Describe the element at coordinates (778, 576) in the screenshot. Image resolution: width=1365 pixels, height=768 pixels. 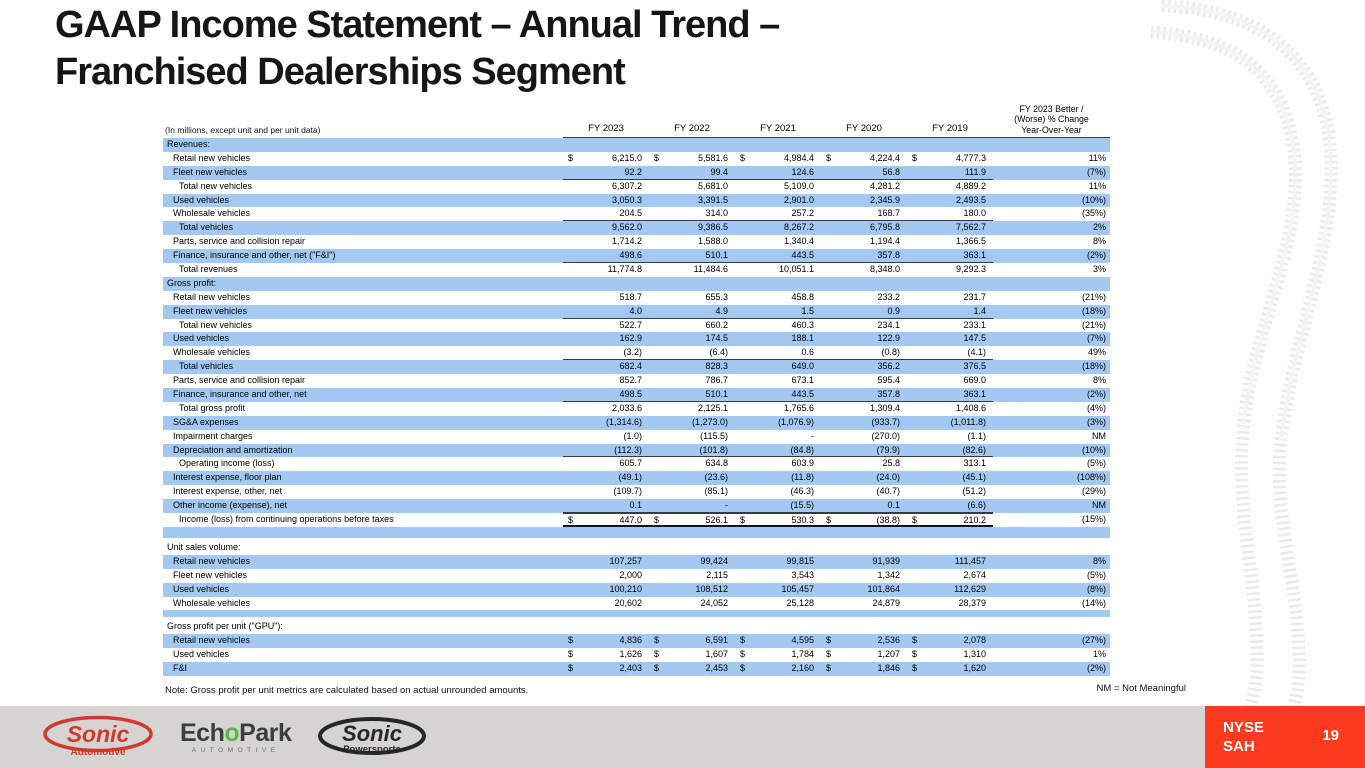
I see `row-values: 2,000 2,115 3,543 1,342 2,674` at that location.